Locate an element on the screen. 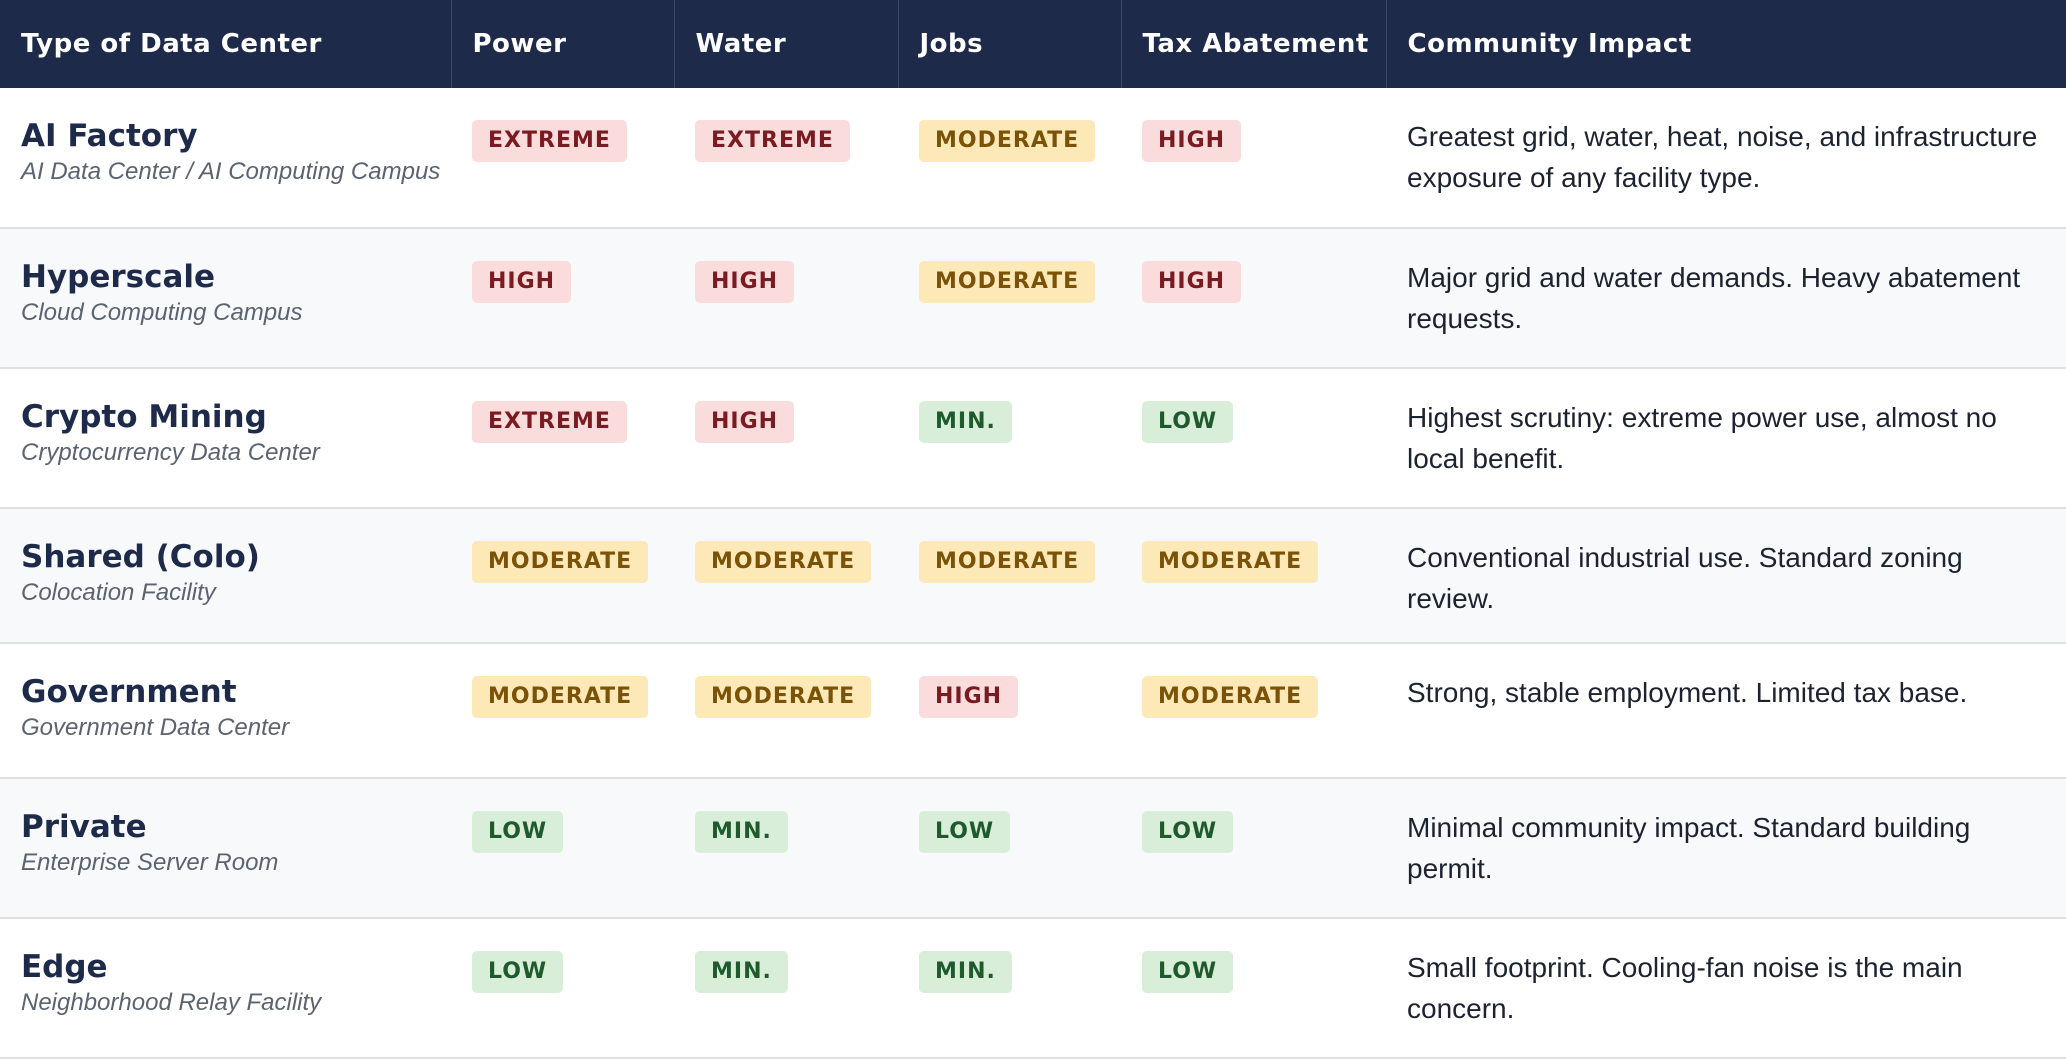 Image resolution: width=2066 pixels, height=1060 pixels. type-cell: Crypto Mining Cryptocurrency Data Center is located at coordinates (225, 438).